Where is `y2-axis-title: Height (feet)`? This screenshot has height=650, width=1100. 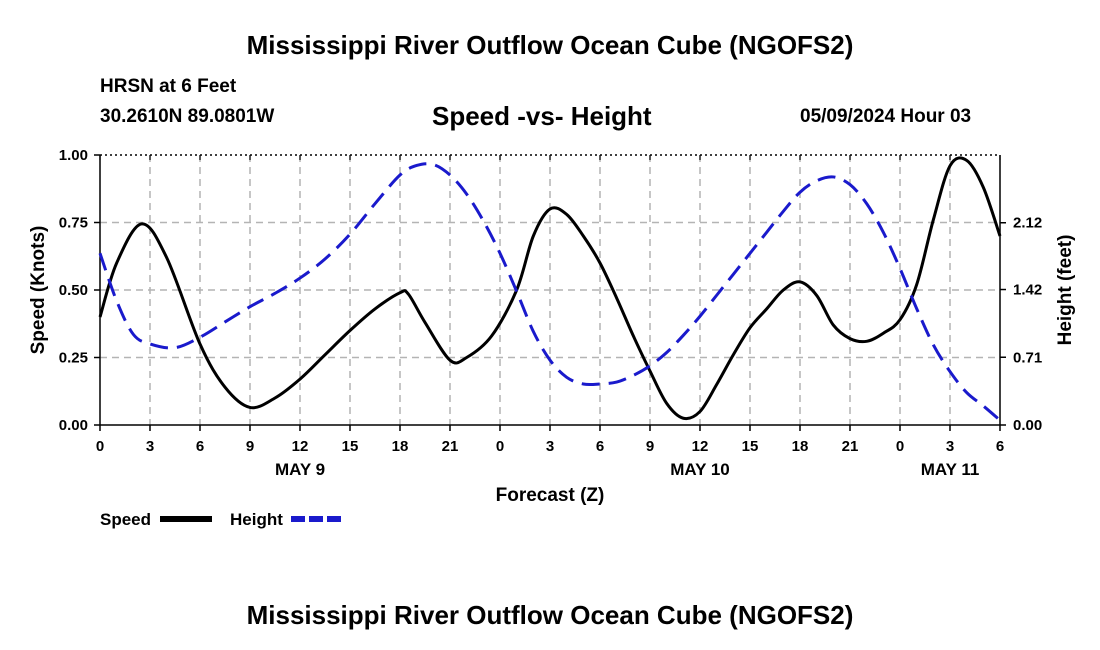
y2-axis-title: Height (feet) is located at coordinates (1065, 290).